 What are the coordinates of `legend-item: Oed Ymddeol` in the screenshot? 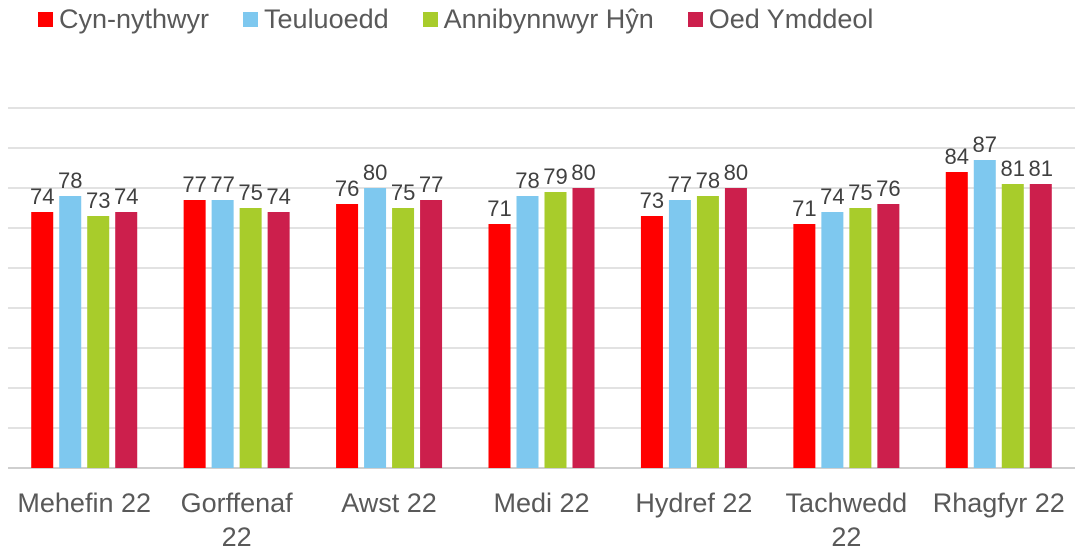 It's located at (780, 19).